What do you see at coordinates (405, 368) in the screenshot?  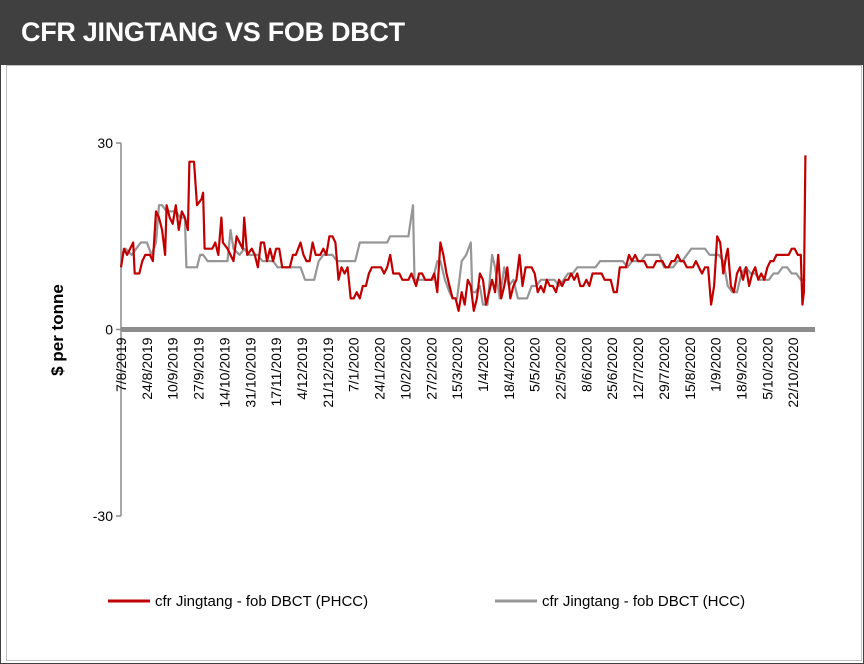 I see `x-tick-label: 10/2/2020` at bounding box center [405, 368].